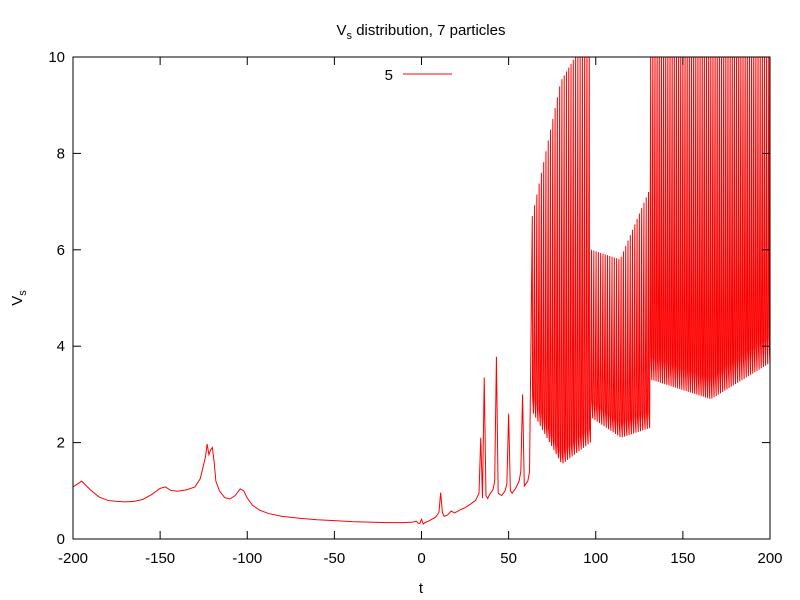 This screenshot has width=800, height=600. What do you see at coordinates (61, 539) in the screenshot?
I see `y-tick-label: 0` at bounding box center [61, 539].